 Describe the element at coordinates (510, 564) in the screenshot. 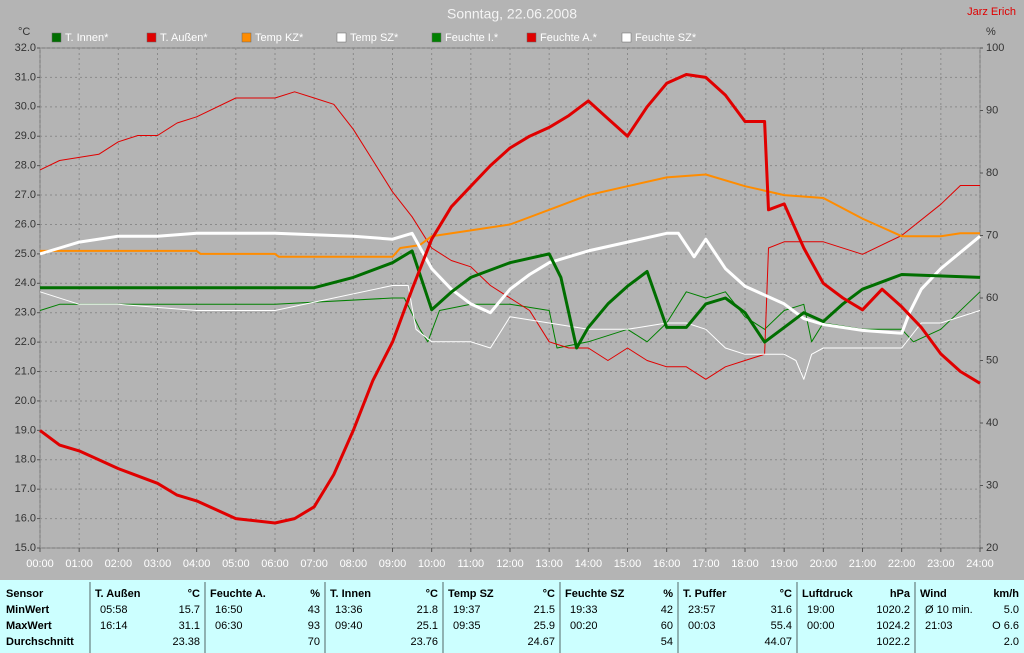

I see `x-tick-label: 12:00` at that location.